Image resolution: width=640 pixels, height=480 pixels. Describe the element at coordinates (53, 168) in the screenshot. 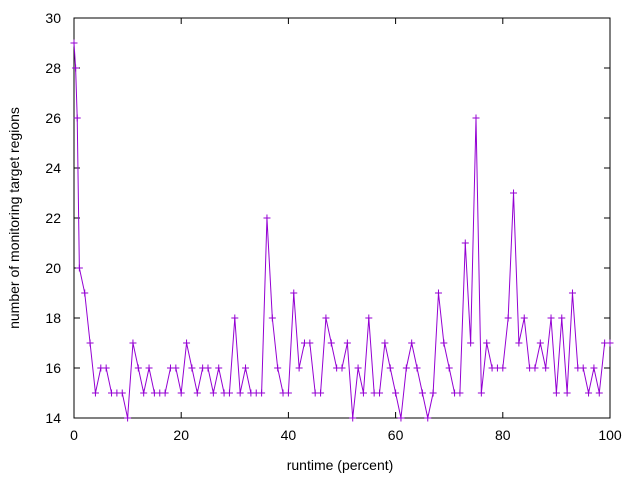

I see `y-tick-label: 24` at that location.